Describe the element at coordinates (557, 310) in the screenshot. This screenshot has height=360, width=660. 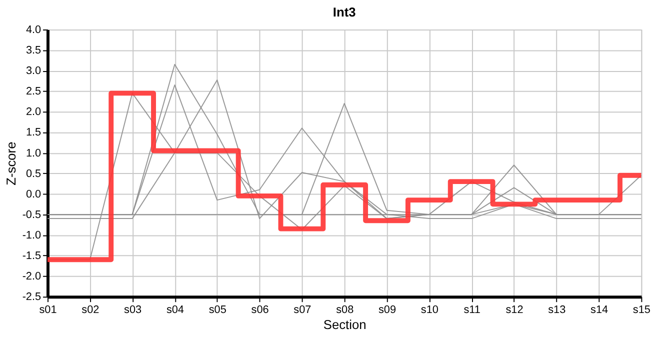
I see `x-tick-label: s13` at that location.